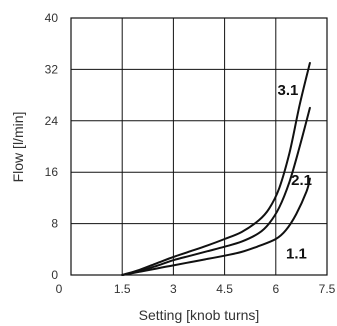  I want to click on series-labels: 1.1 2.1 3.1, so click(295, 172).